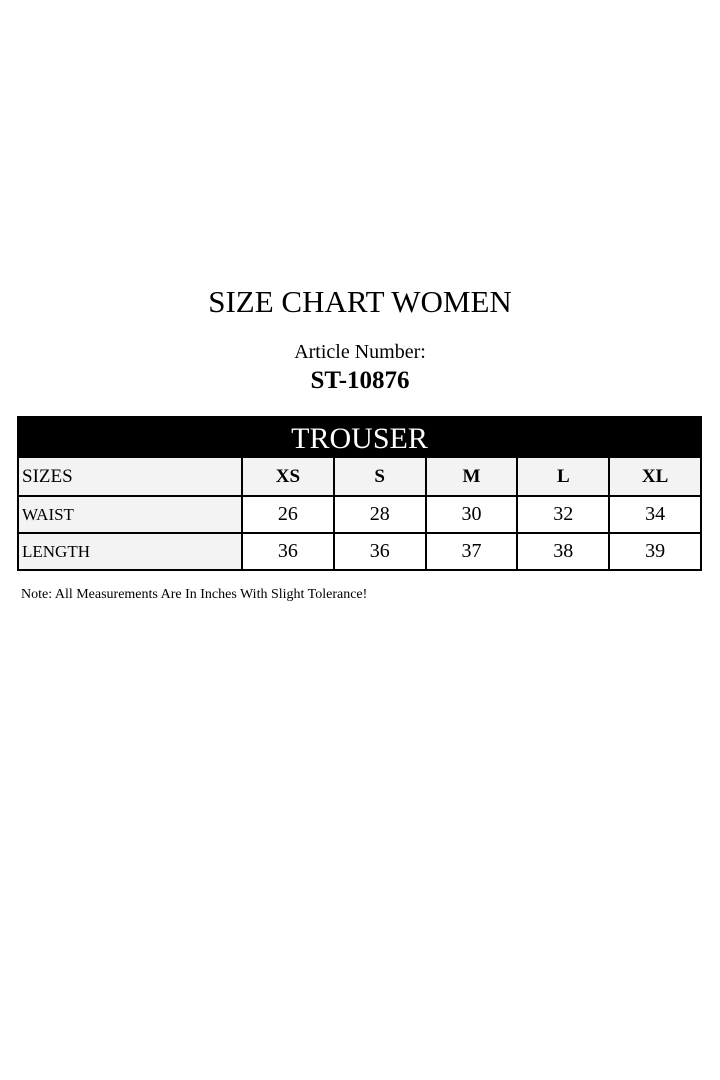 This screenshot has width=720, height=1080. Describe the element at coordinates (470, 514) in the screenshot. I see `table-cell: 30` at that location.